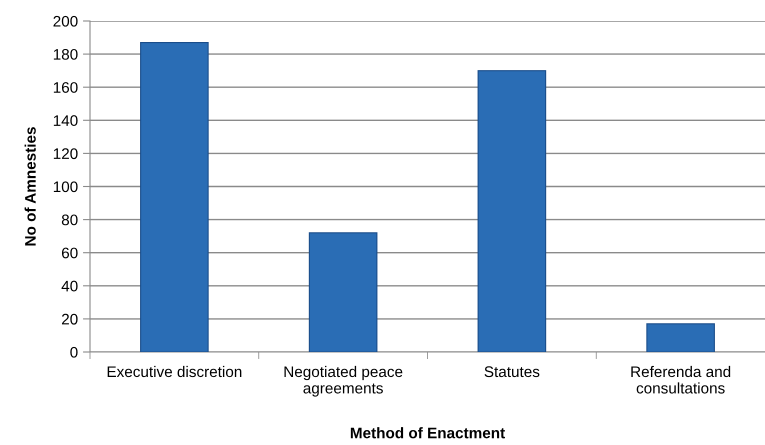 This screenshot has width=765, height=445. What do you see at coordinates (66, 54) in the screenshot?
I see `y-tick-label: 180` at bounding box center [66, 54].